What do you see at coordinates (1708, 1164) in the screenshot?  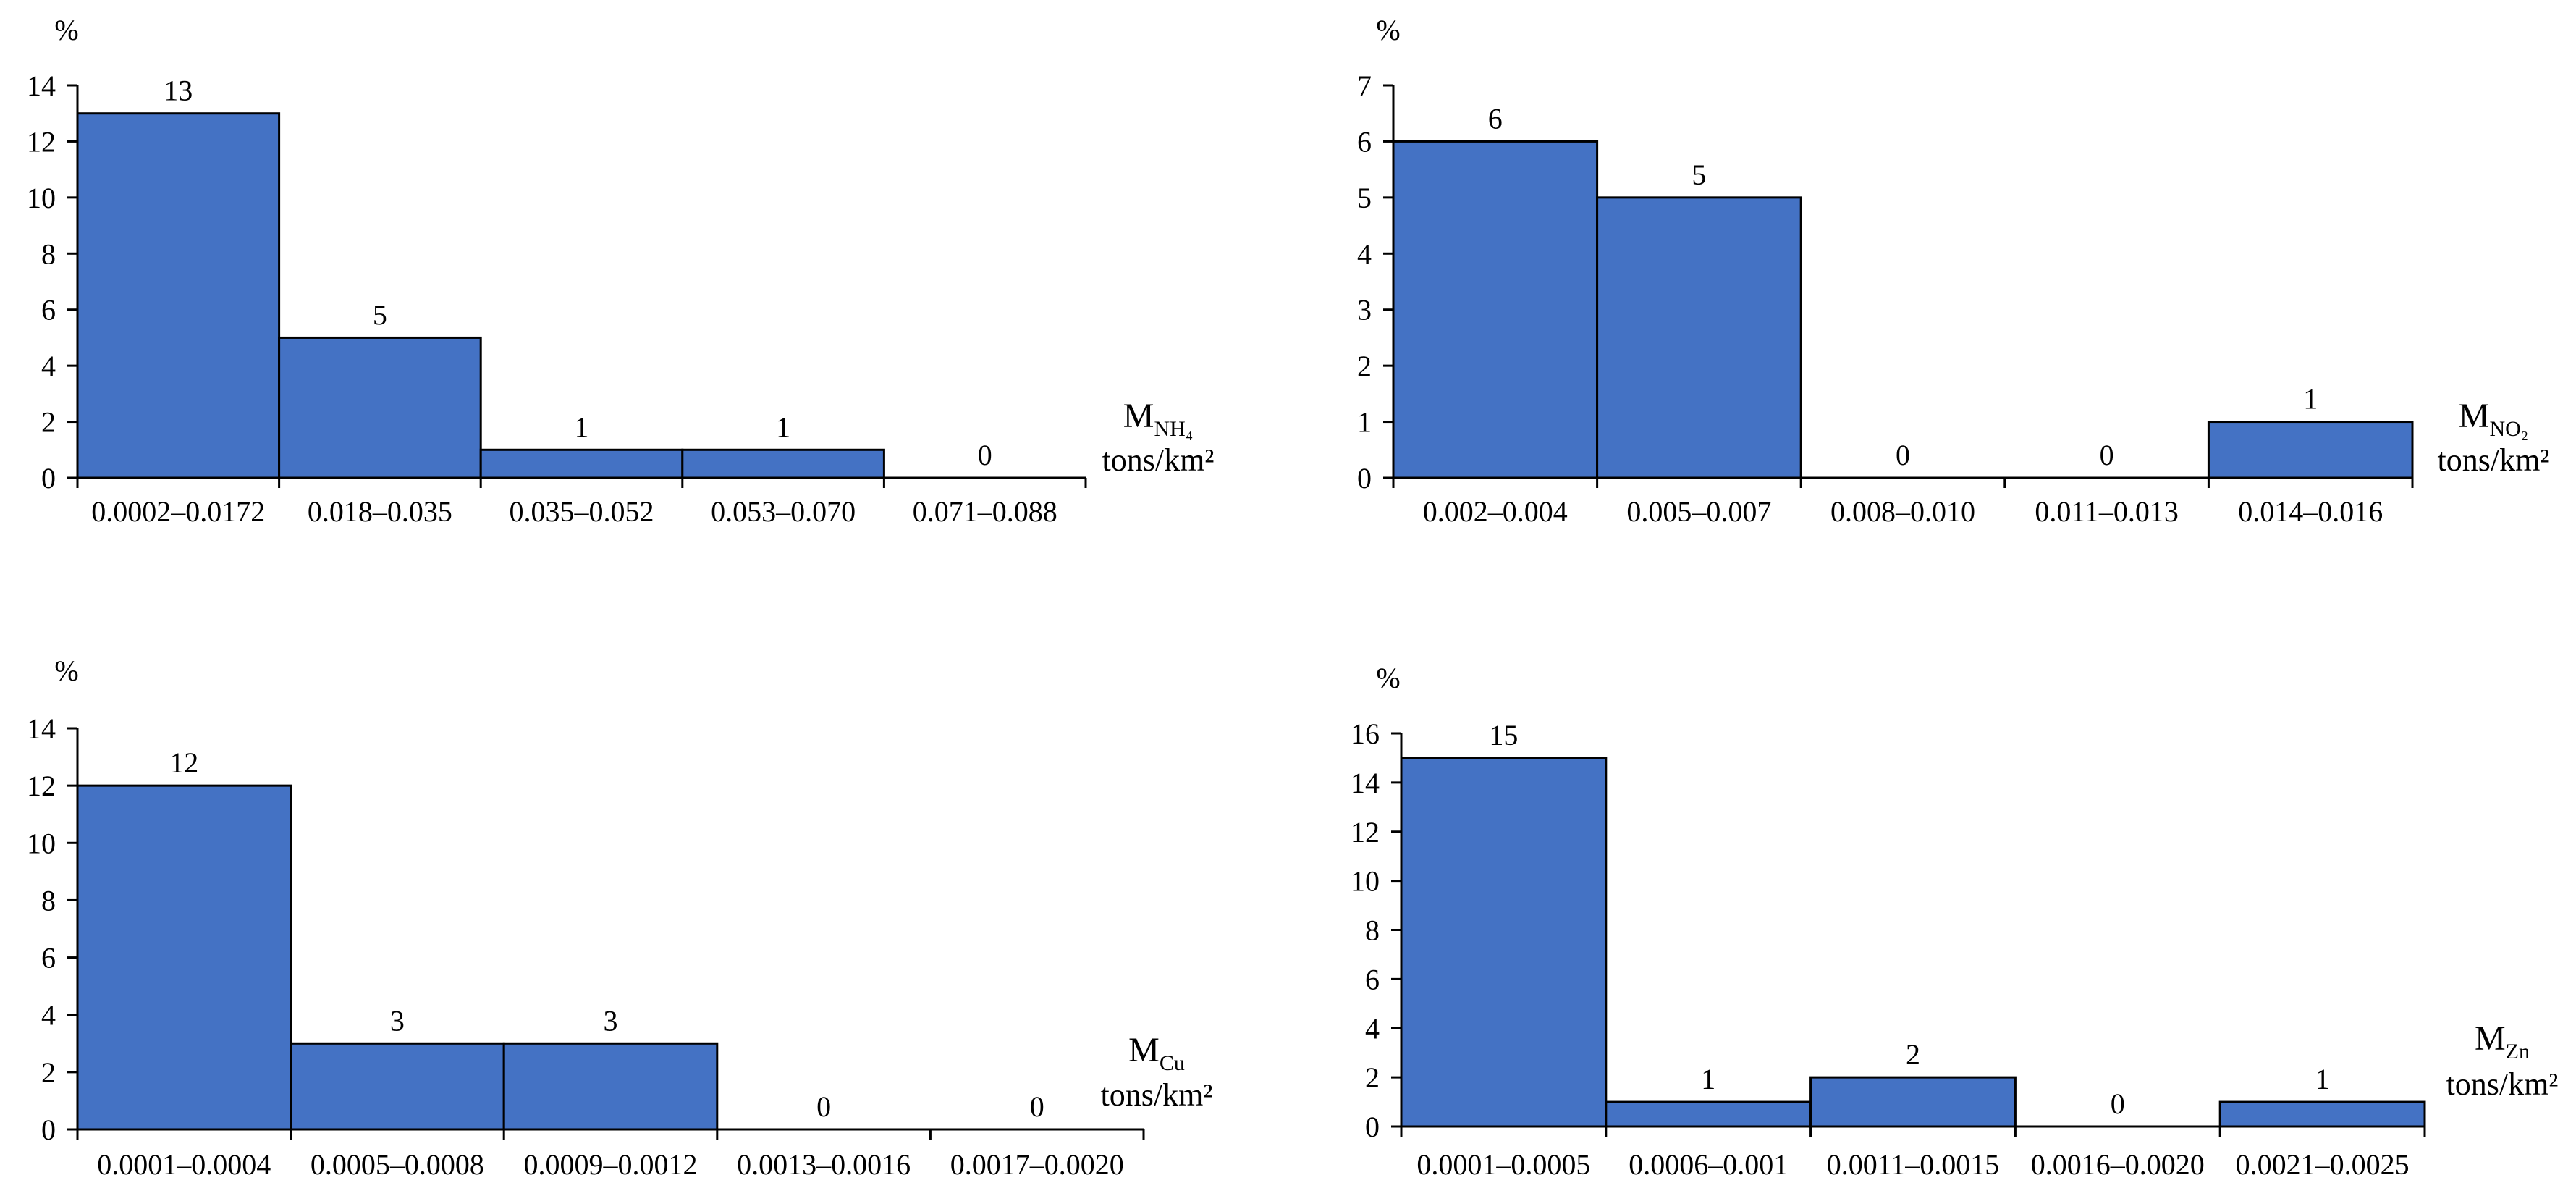 I see `x-tick-label: 0.0006–0.001` at bounding box center [1708, 1164].